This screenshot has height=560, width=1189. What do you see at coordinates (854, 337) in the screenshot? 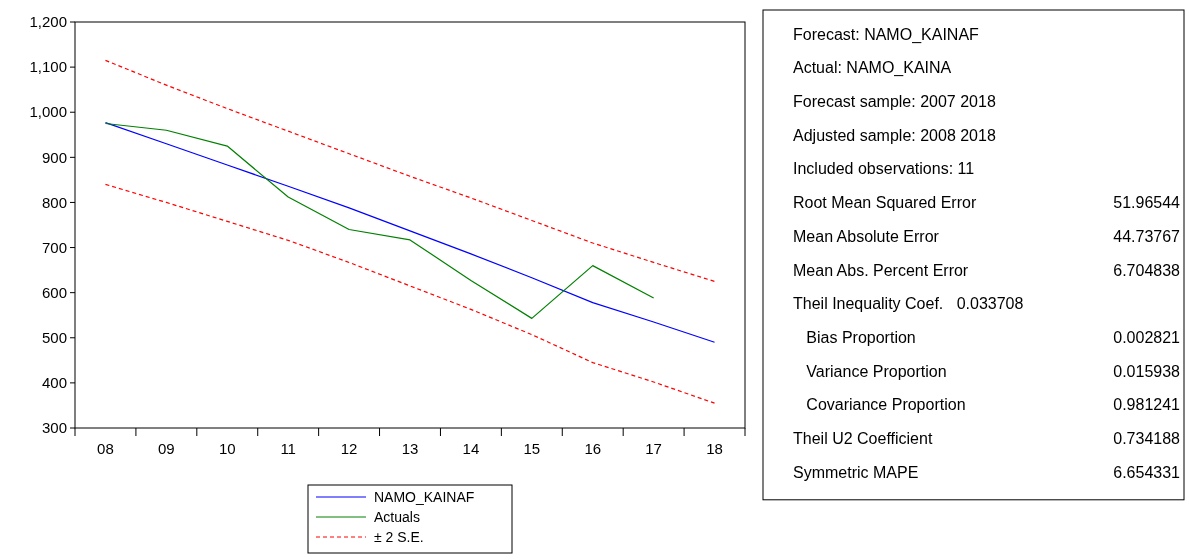
I see `category-label: Bias Proportion` at bounding box center [854, 337].